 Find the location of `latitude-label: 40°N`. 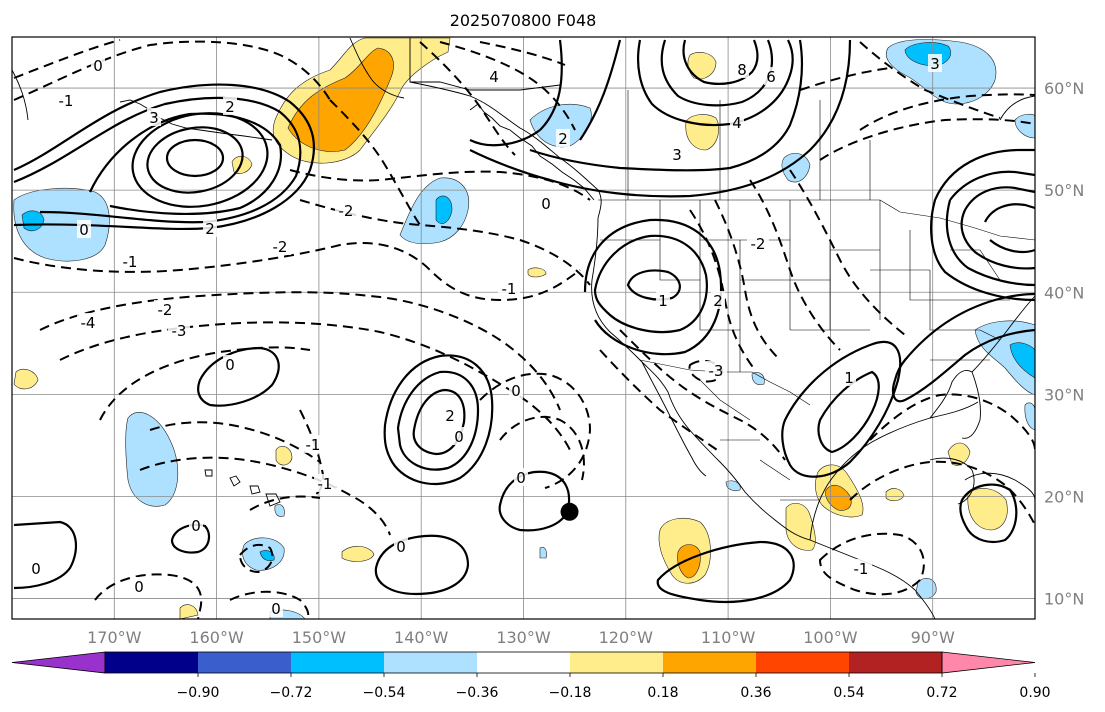

latitude-label: 40°N is located at coordinates (1064, 292).